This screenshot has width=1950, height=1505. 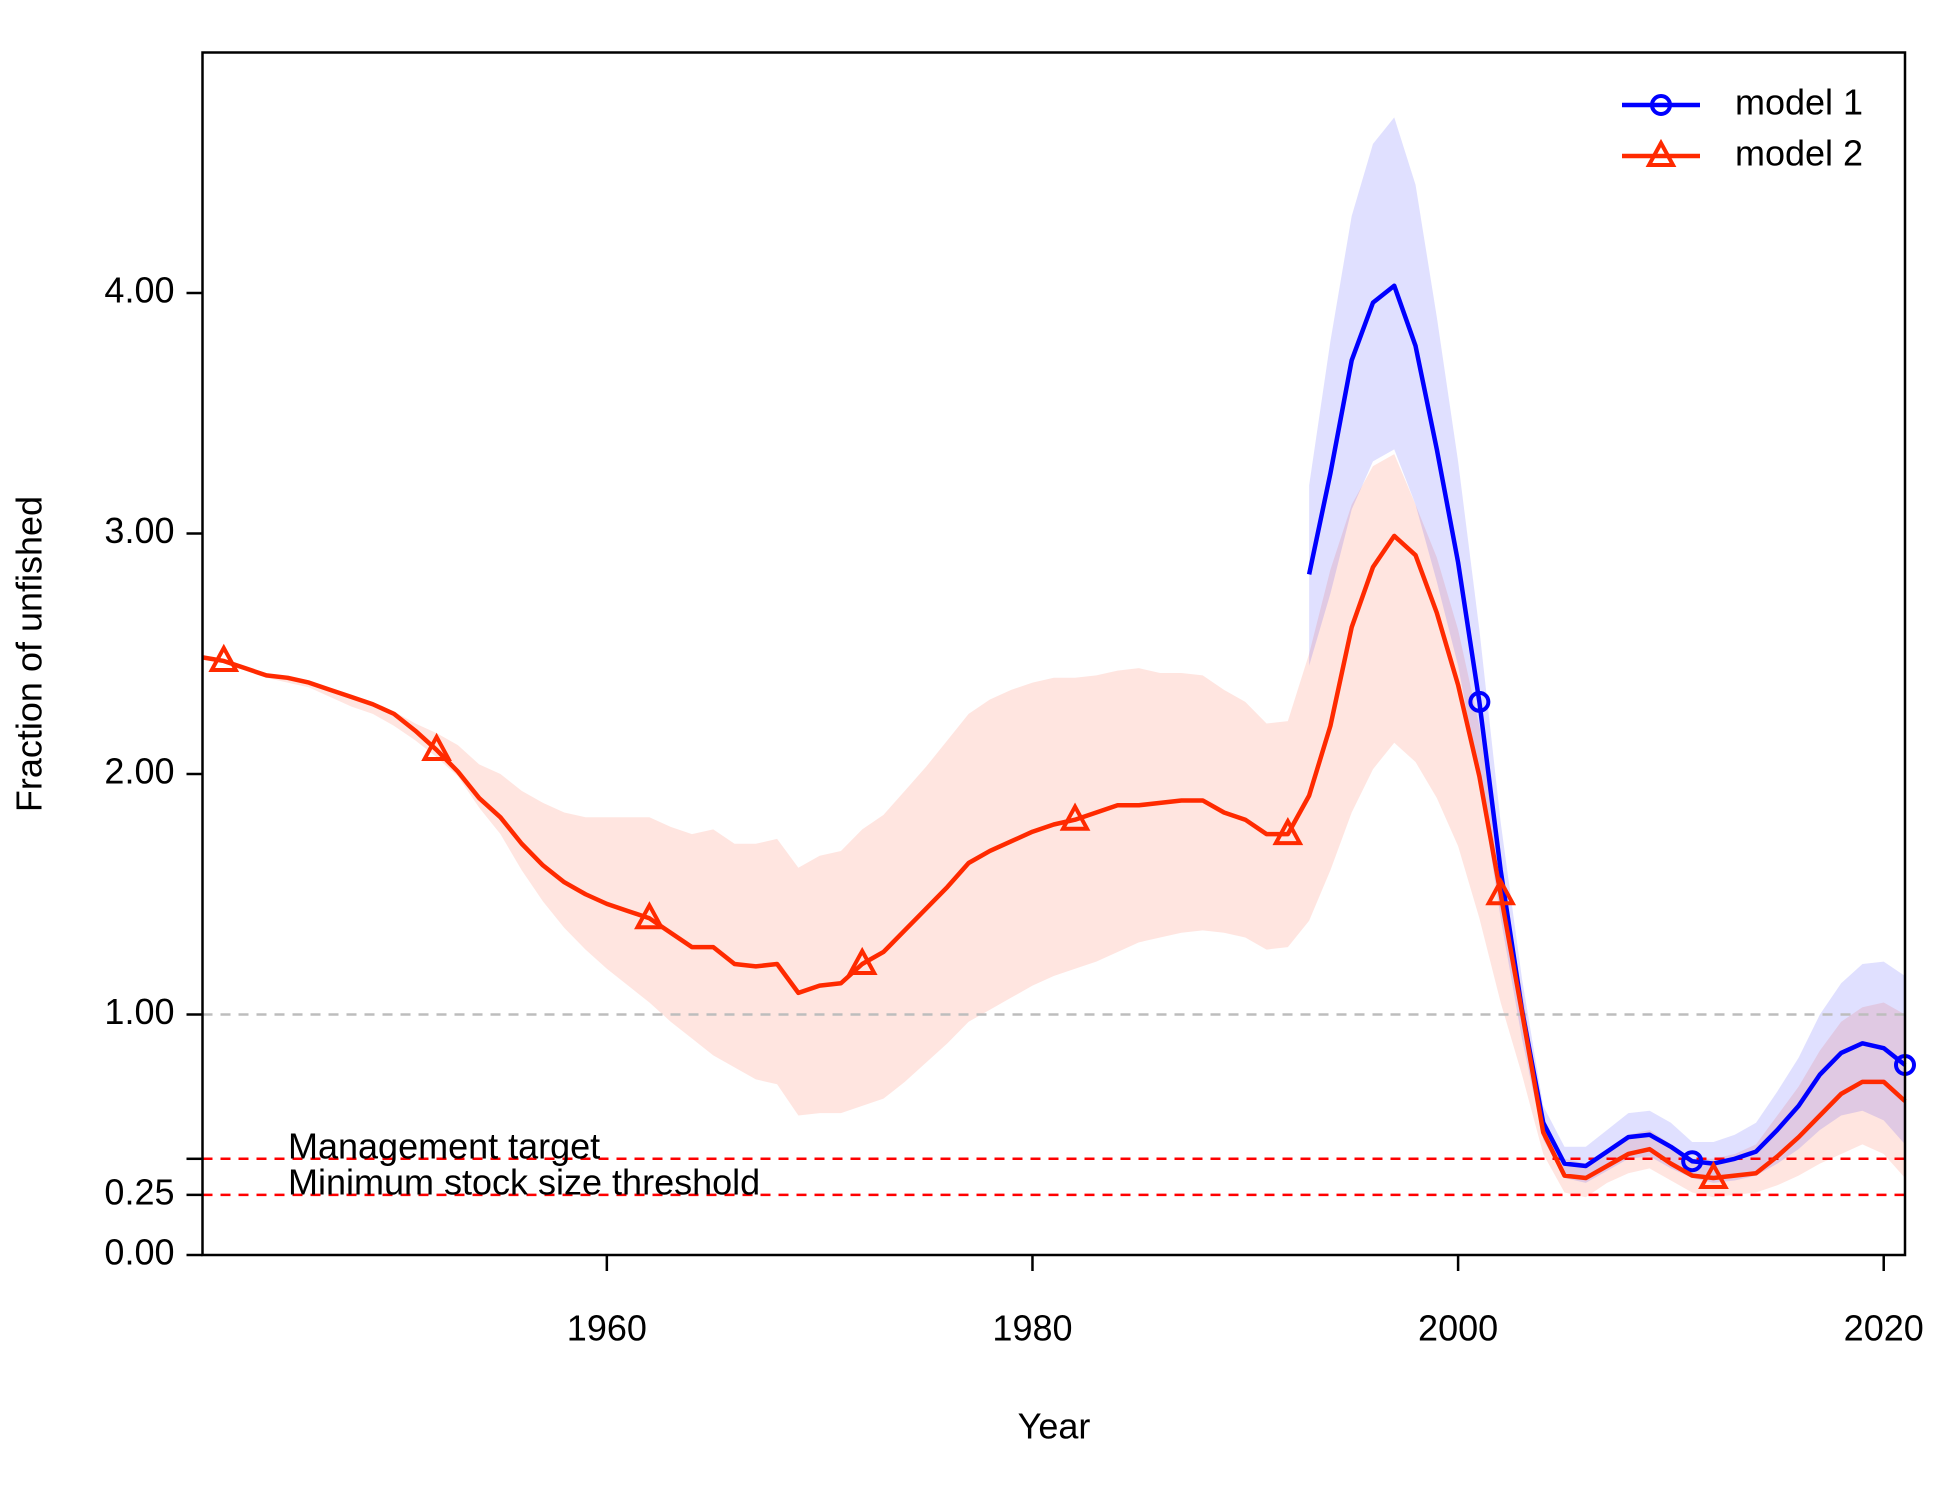 I want to click on y-tick-label: 1.00, so click(x=139, y=1011).